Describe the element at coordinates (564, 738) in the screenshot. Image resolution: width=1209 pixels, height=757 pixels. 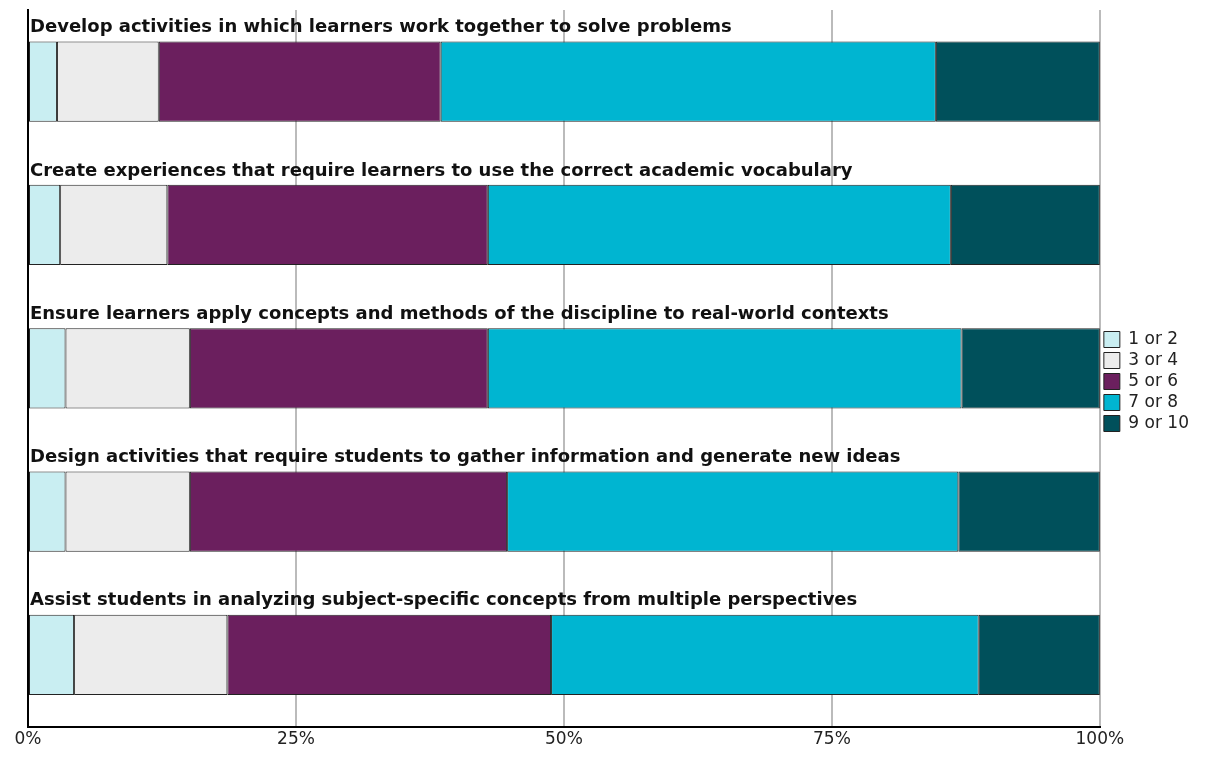
I see `x-tick-label: 50%` at that location.